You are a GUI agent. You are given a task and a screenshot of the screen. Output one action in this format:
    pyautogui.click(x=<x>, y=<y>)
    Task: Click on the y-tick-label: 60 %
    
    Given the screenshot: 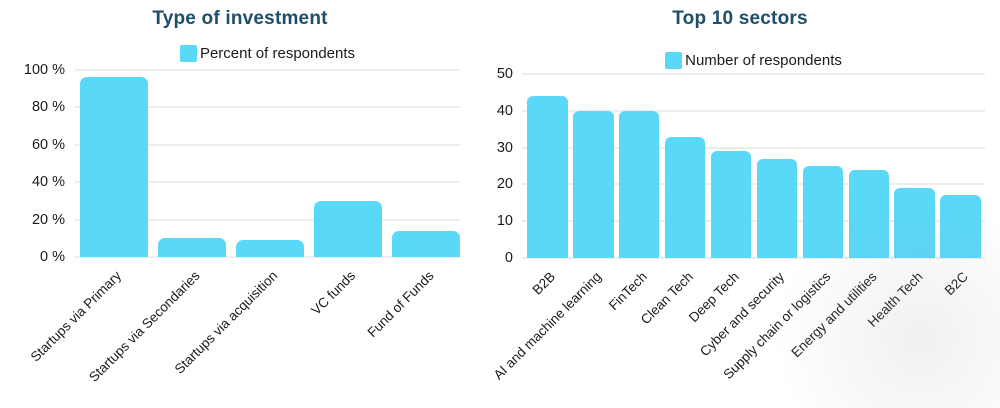 What is the action you would take?
    pyautogui.click(x=48, y=144)
    